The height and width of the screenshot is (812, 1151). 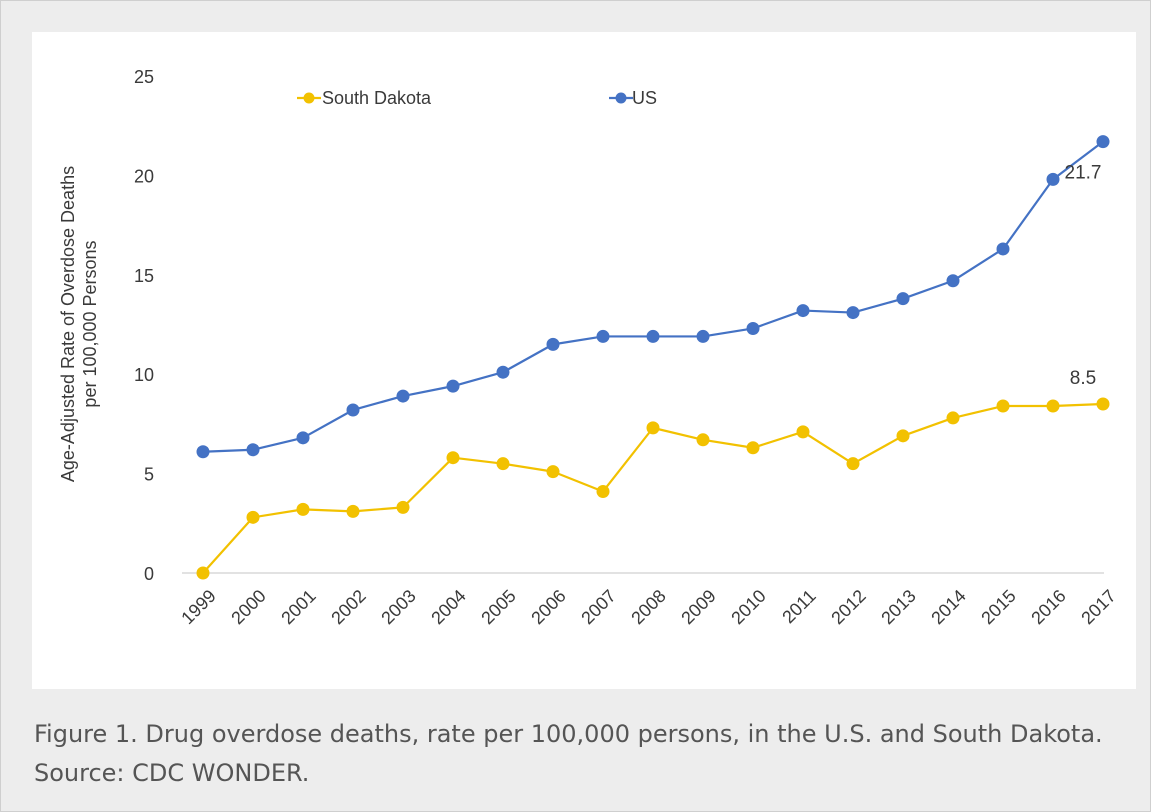 What do you see at coordinates (448, 607) in the screenshot?
I see `x-tick-label: 2004` at bounding box center [448, 607].